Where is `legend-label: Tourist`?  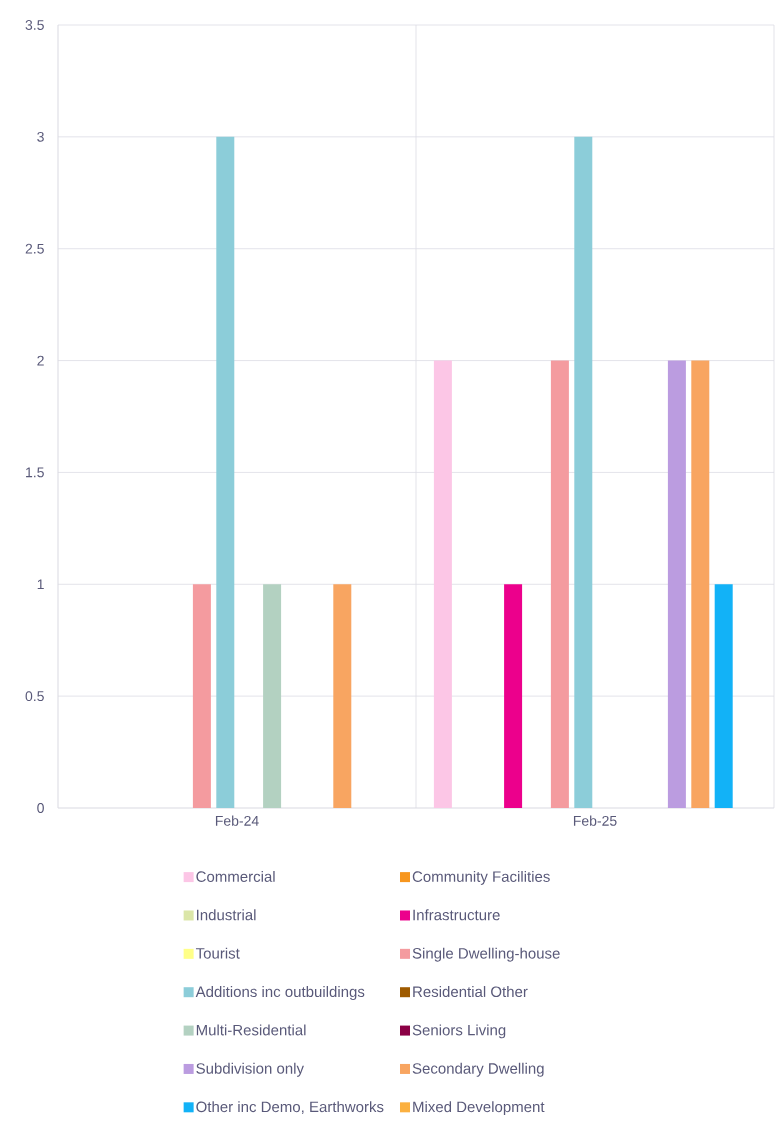
legend-label: Tourist is located at coordinates (217, 953).